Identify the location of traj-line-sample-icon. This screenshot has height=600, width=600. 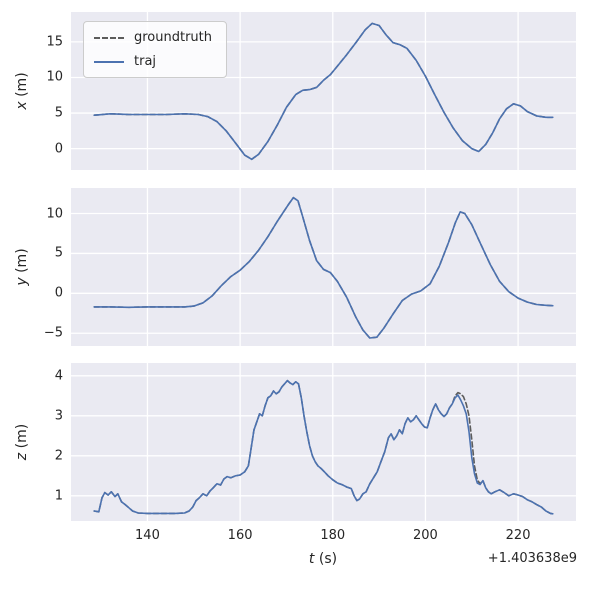
(109, 61).